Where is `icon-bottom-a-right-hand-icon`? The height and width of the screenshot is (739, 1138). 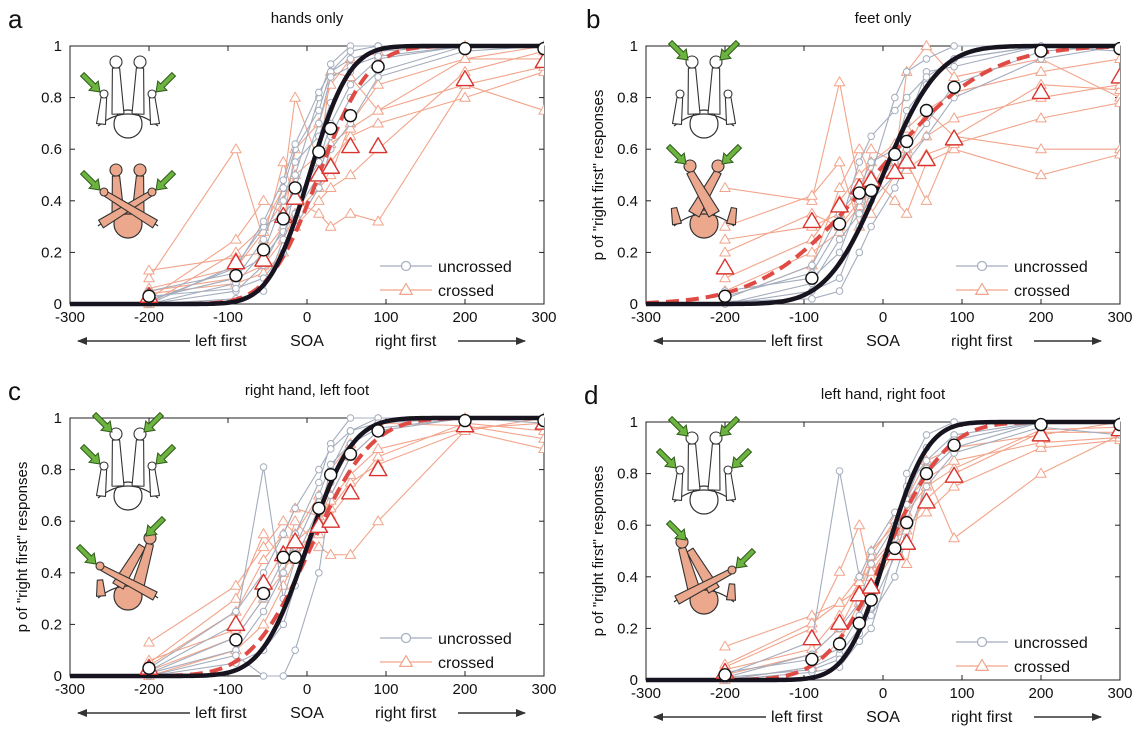
icon-bottom-a-right-hand-icon is located at coordinates (104, 192).